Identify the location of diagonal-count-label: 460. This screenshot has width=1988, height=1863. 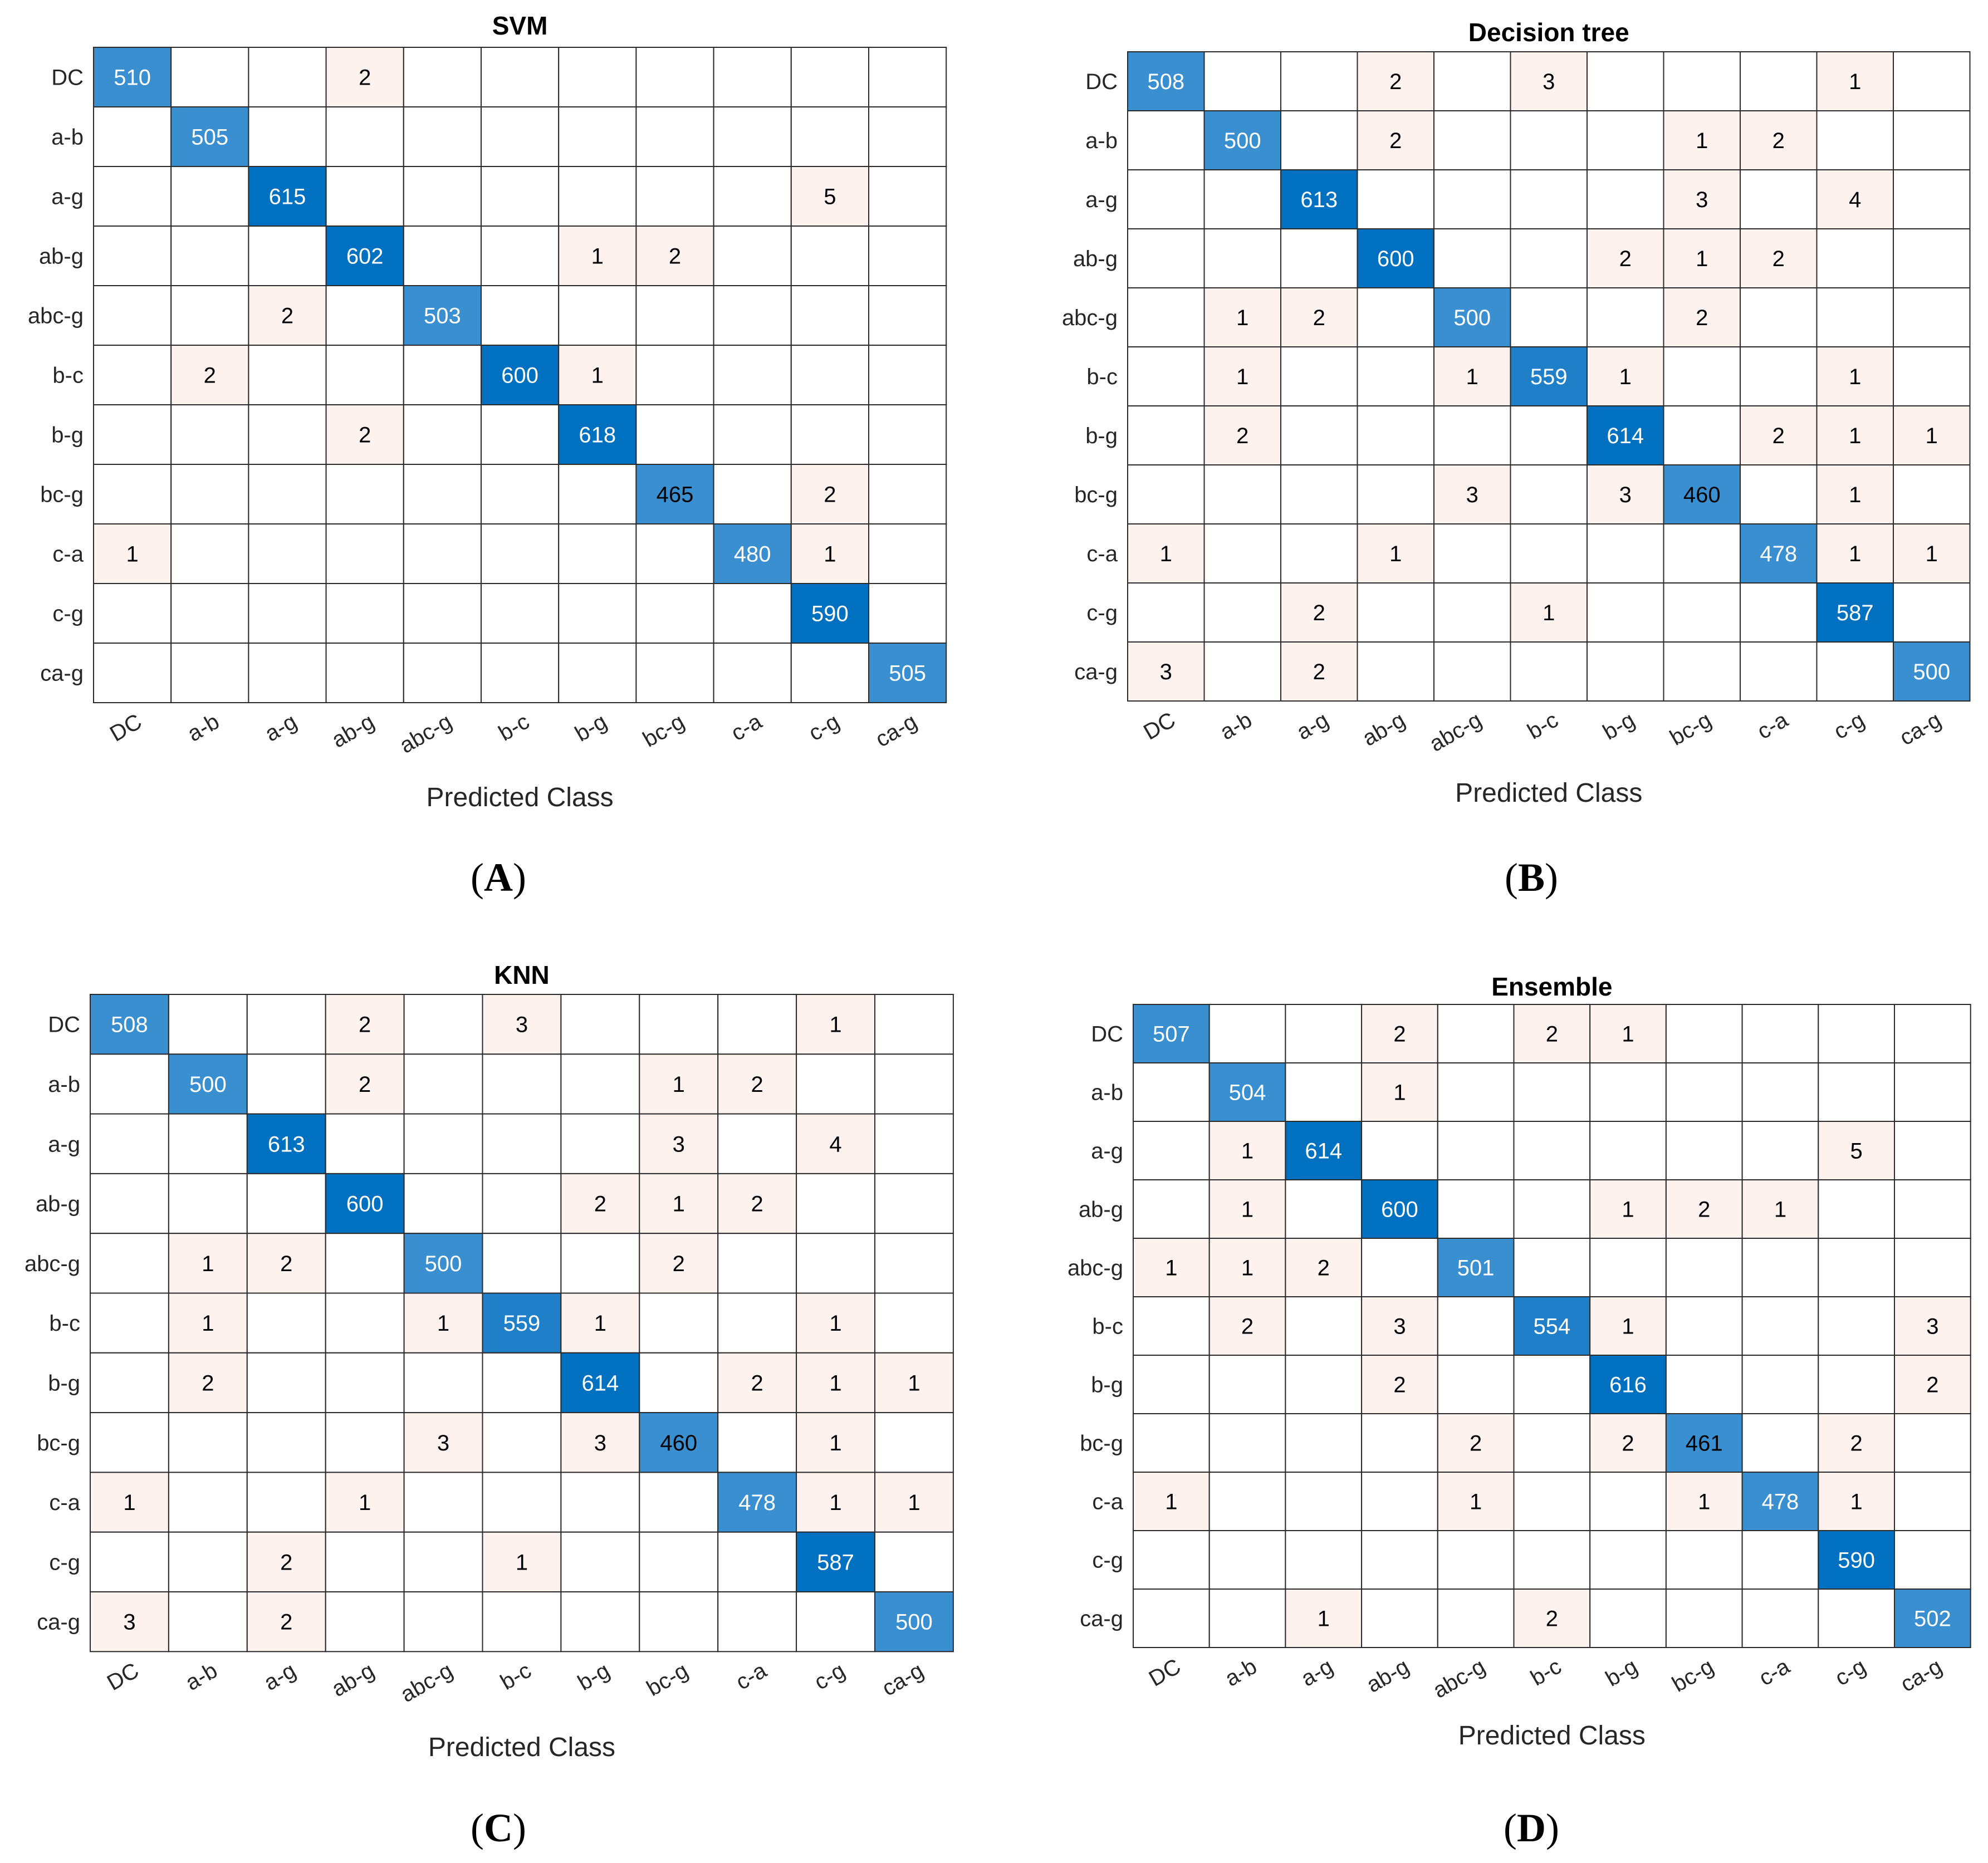
(679, 1443).